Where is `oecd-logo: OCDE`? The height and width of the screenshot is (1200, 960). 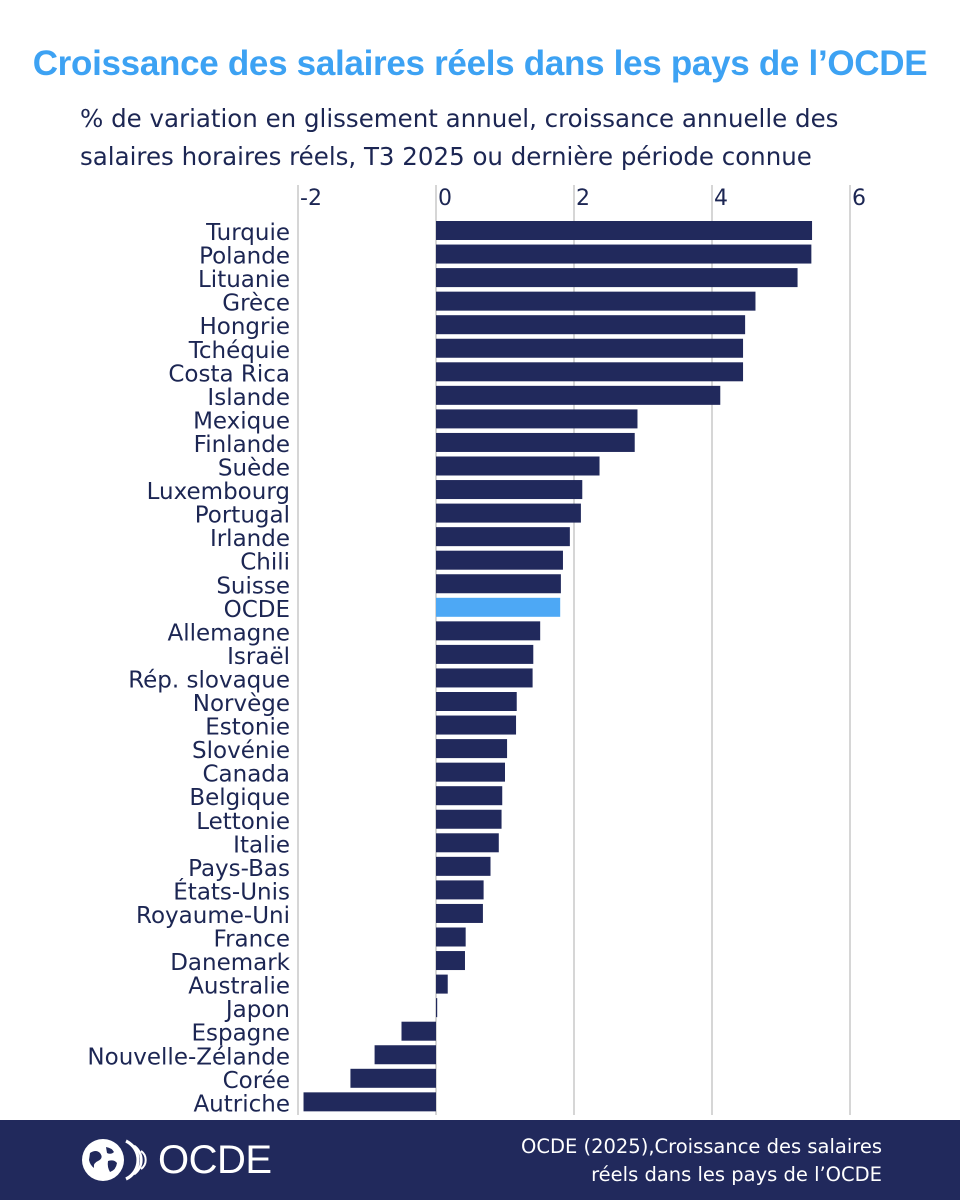 oecd-logo: OCDE is located at coordinates (176, 1160).